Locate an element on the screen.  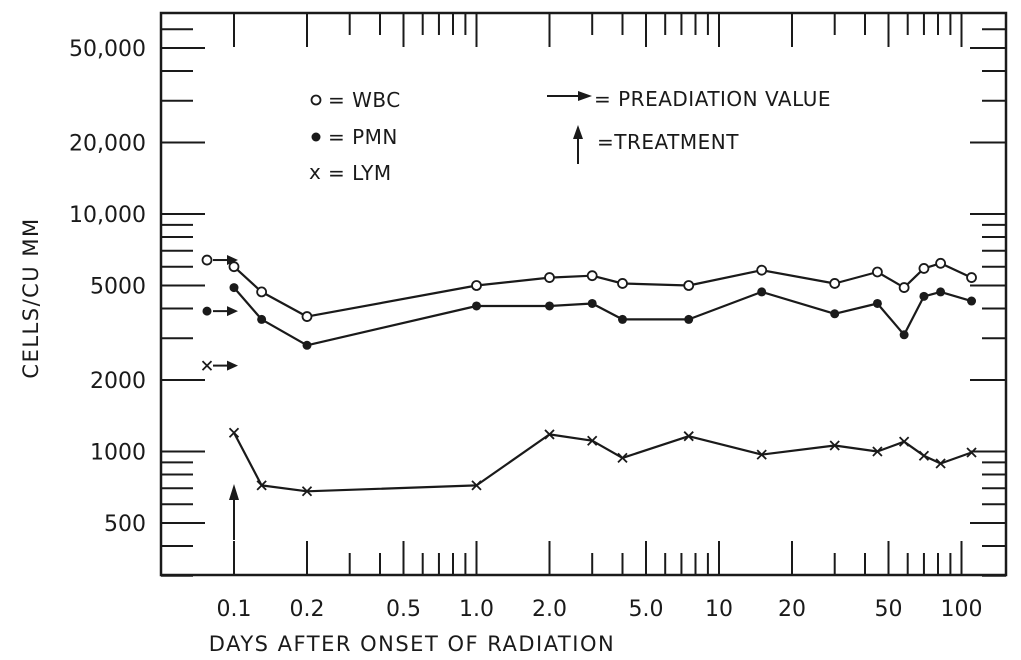
y-tick-label: 10,000 is located at coordinates (107, 215).